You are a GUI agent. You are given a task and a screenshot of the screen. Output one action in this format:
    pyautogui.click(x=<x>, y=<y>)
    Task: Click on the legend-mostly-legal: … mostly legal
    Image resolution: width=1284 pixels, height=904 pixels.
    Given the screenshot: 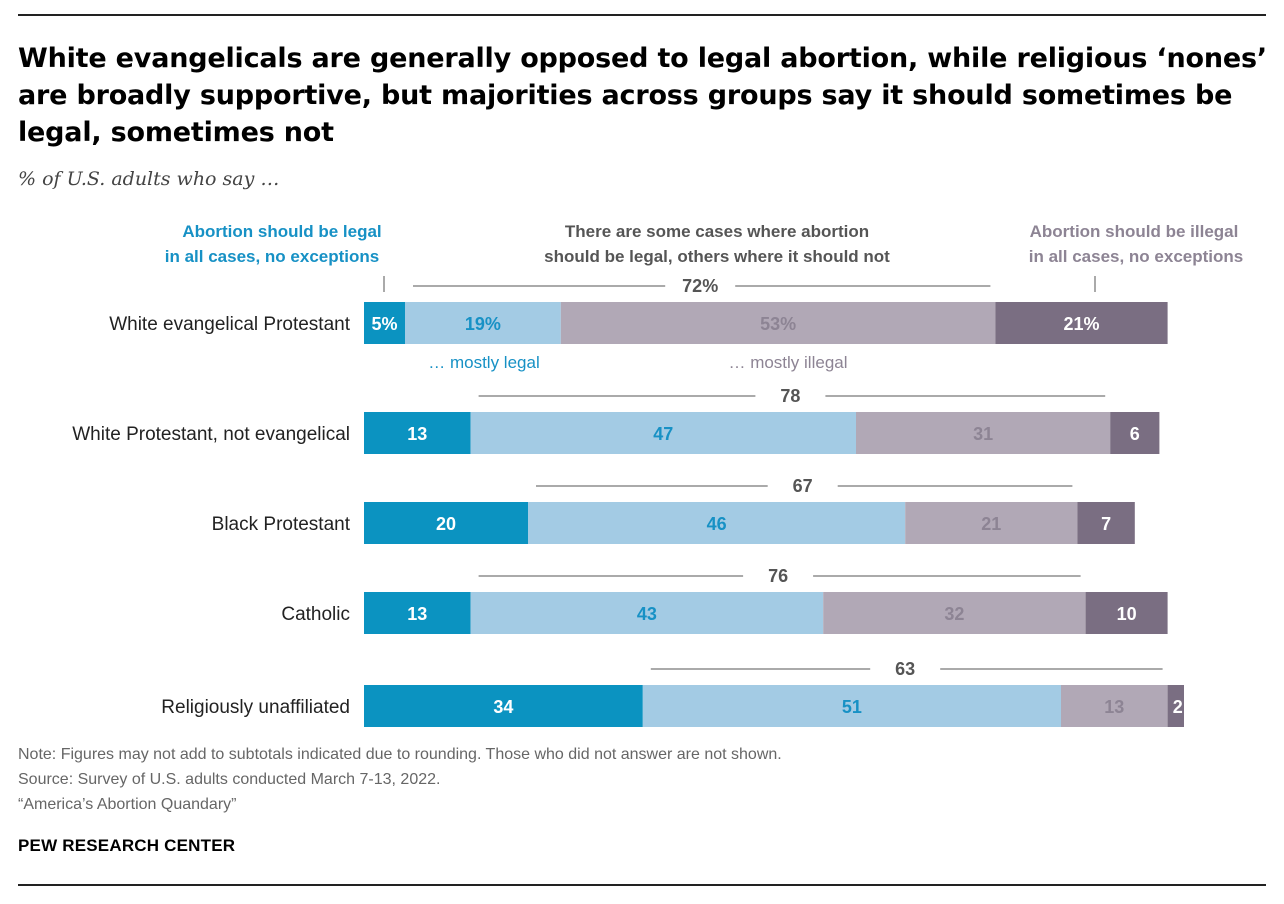 What is the action you would take?
    pyautogui.click(x=483, y=362)
    